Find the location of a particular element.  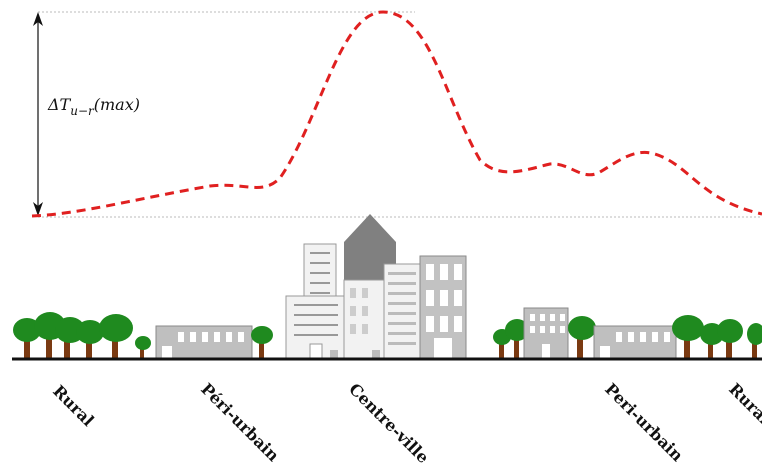

zone-label-centre-ville: Centre-ville is located at coordinates (389, 423).